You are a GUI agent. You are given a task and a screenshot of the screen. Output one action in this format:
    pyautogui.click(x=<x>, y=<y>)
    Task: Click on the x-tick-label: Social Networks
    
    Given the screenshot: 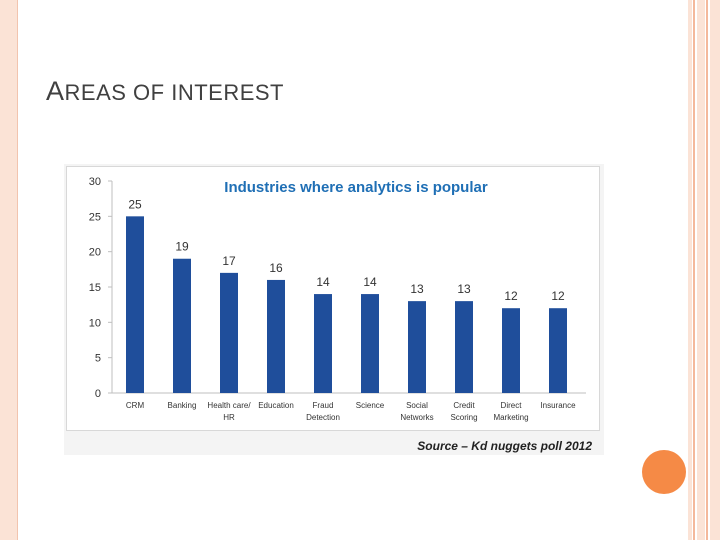 What is the action you would take?
    pyautogui.click(x=416, y=411)
    